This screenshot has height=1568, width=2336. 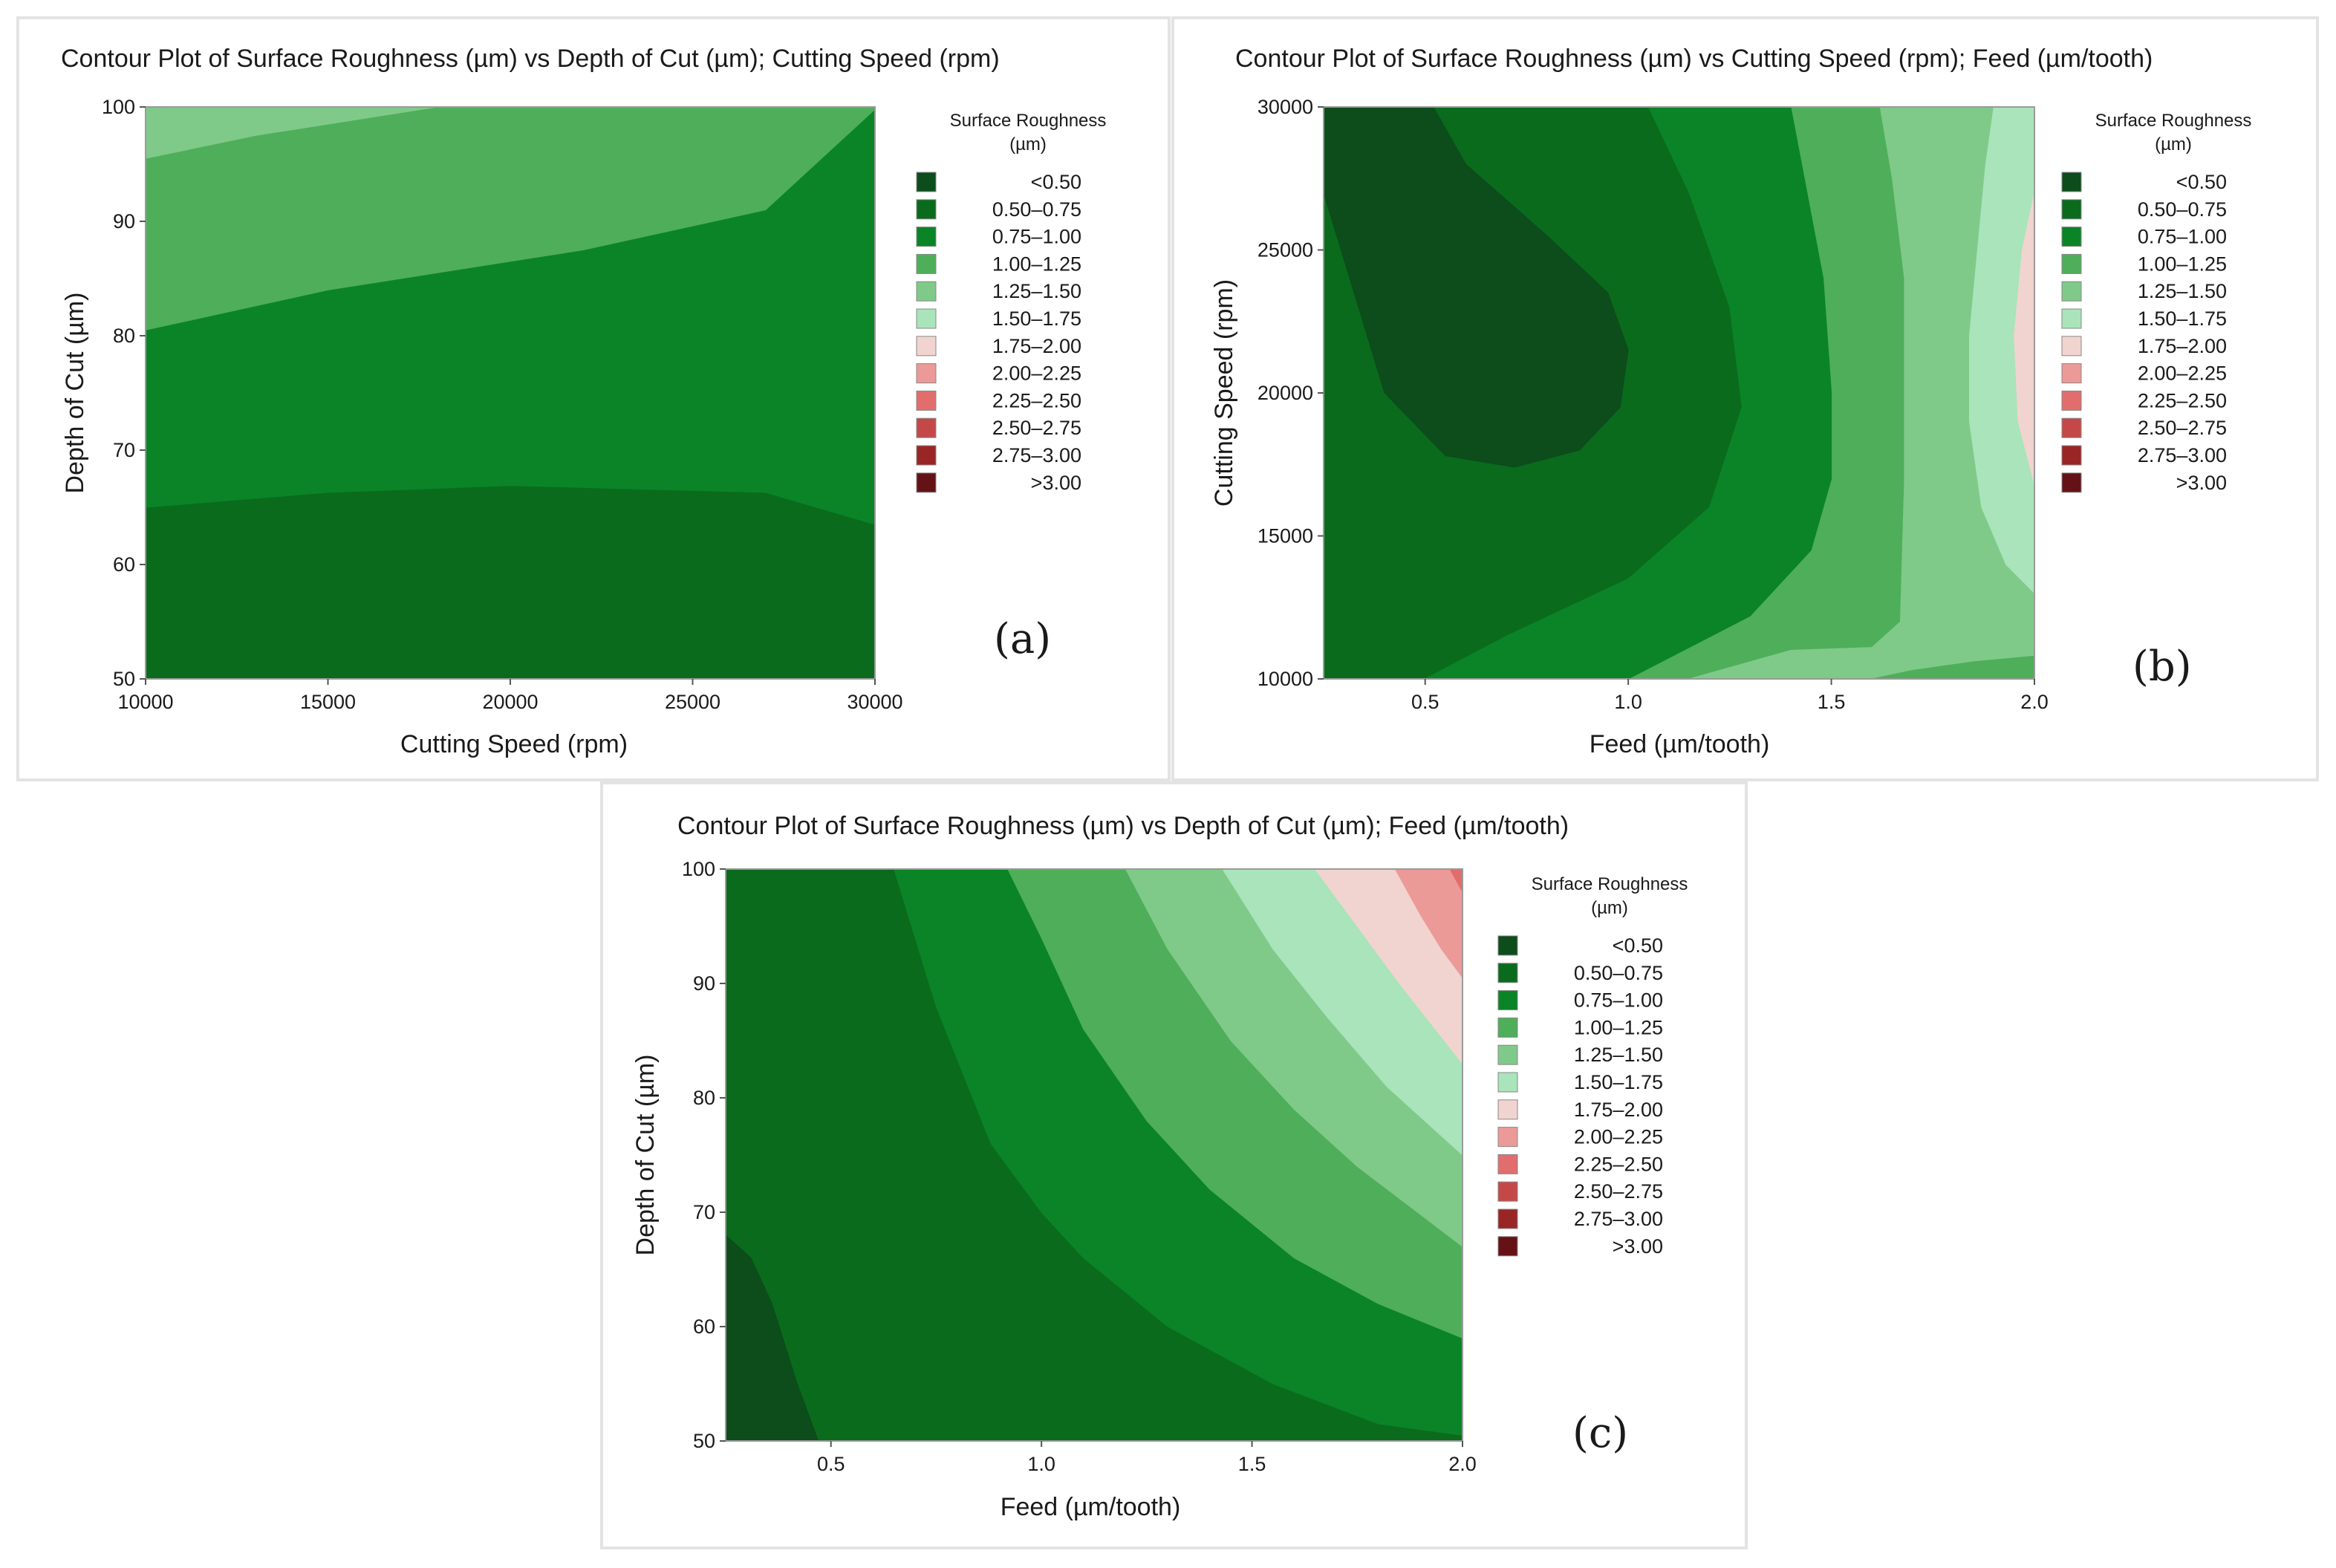 What do you see at coordinates (692, 702) in the screenshot?
I see `x-tick-label: 25000` at bounding box center [692, 702].